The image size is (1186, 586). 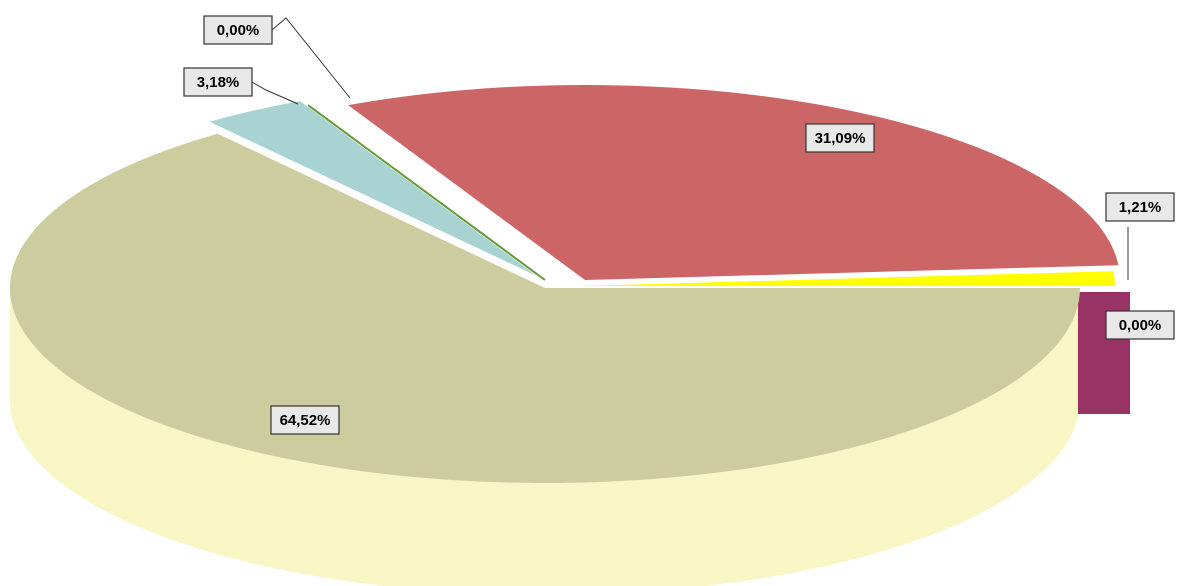 I want to click on data-label: 3,18%, so click(x=218, y=82).